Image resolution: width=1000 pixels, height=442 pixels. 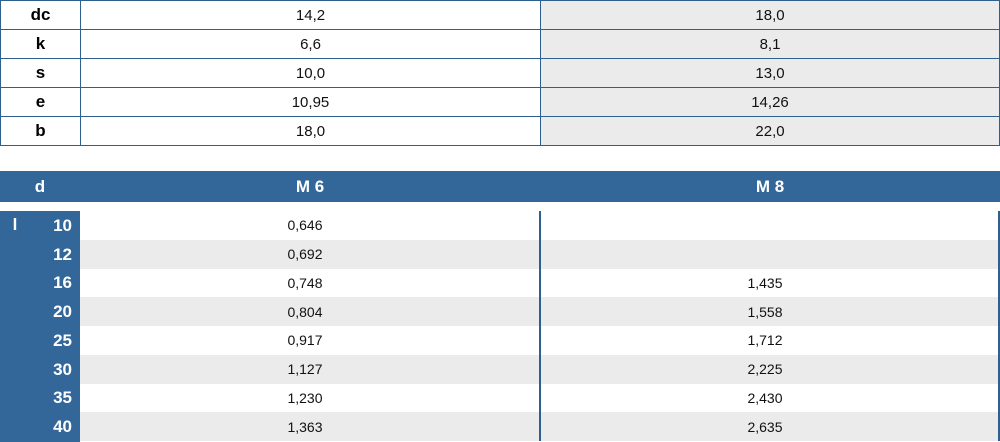 I want to click on value-cell: 6,6, so click(x=310, y=44).